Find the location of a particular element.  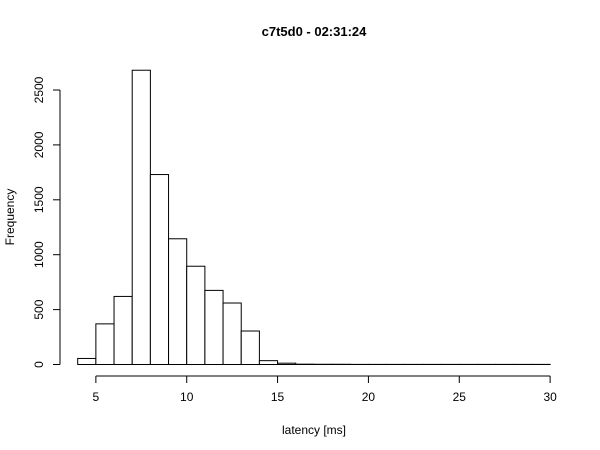

y-axis-label: Frequency is located at coordinates (10, 217).